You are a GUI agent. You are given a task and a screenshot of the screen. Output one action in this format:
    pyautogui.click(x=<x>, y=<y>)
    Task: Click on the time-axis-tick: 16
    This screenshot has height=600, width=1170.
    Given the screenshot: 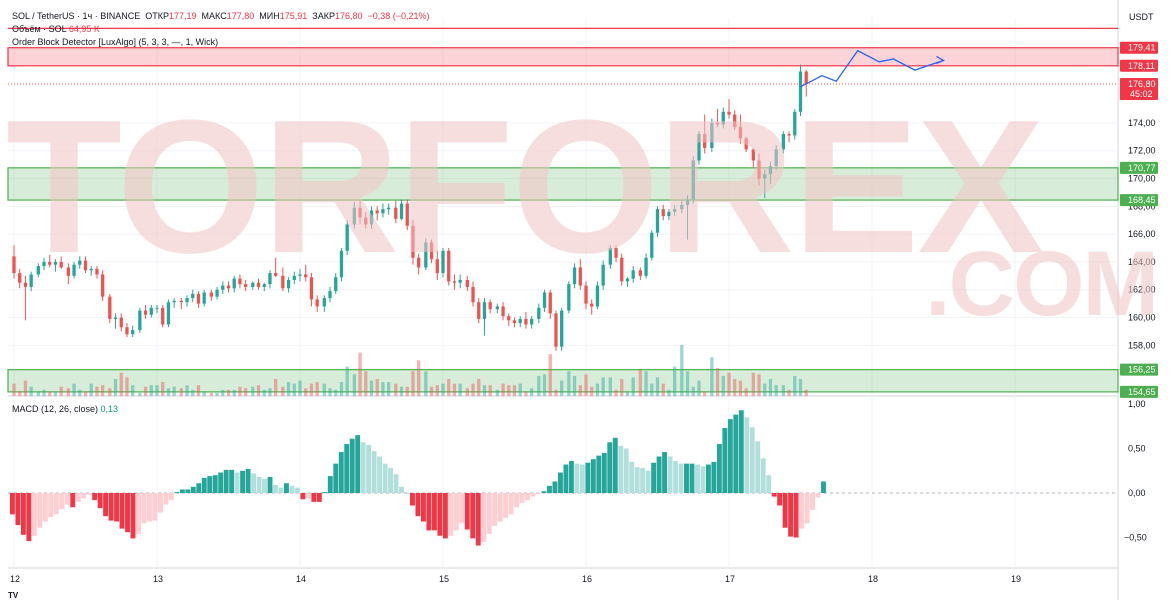 What is the action you would take?
    pyautogui.click(x=587, y=579)
    